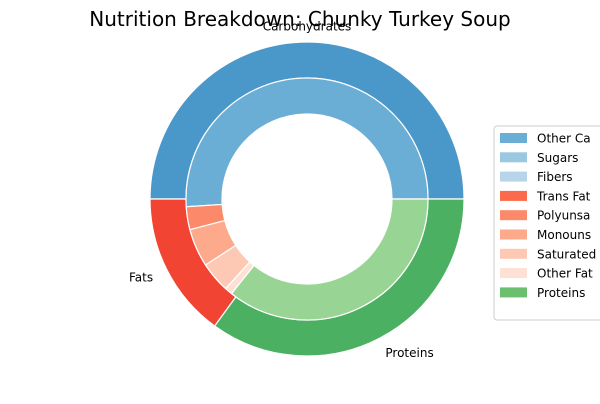 This screenshot has height=404, width=600. Describe the element at coordinates (565, 274) in the screenshot. I see `legend-label: Other Fat` at that location.